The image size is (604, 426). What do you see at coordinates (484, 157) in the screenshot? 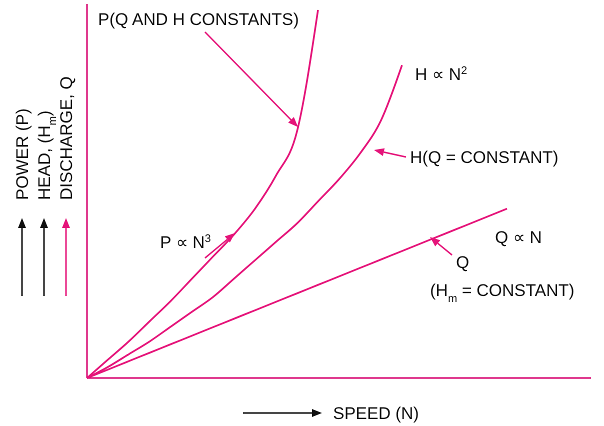
I see `annotation: H(Q = CONSTANT)` at bounding box center [484, 157].